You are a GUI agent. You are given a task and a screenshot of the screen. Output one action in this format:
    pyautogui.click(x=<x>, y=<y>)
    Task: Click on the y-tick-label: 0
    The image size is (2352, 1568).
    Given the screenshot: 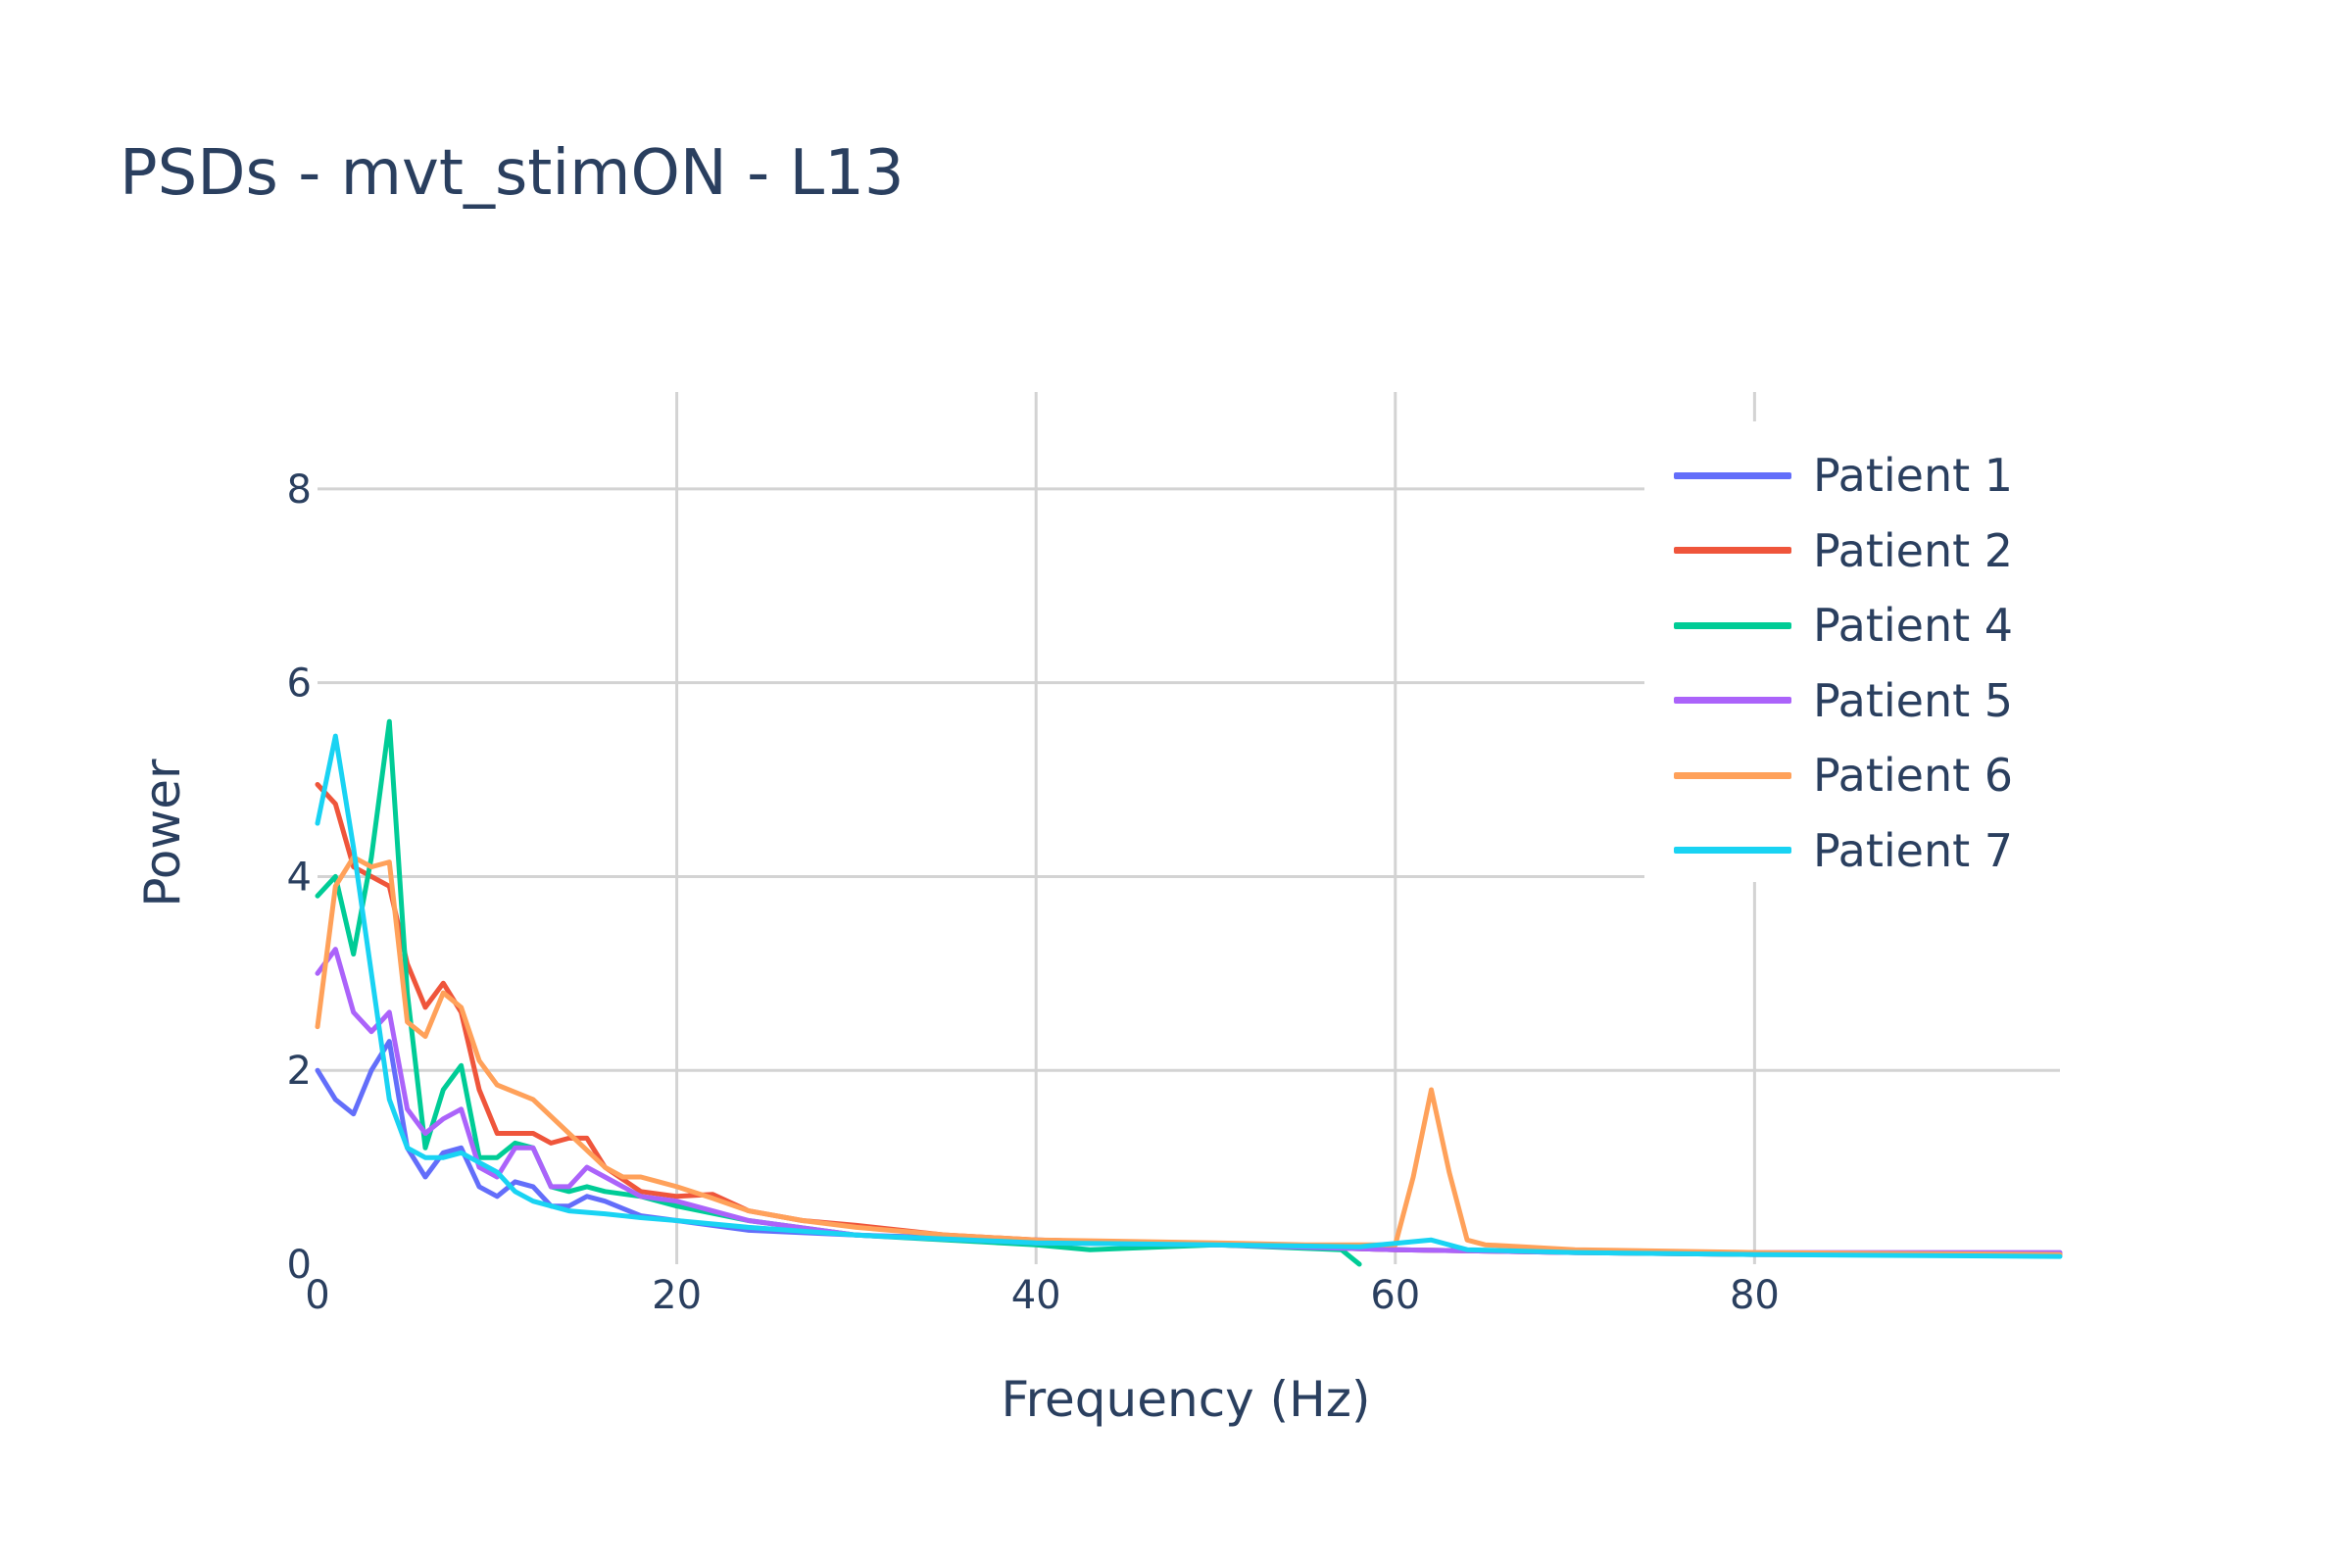 What is the action you would take?
    pyautogui.click(x=299, y=1265)
    